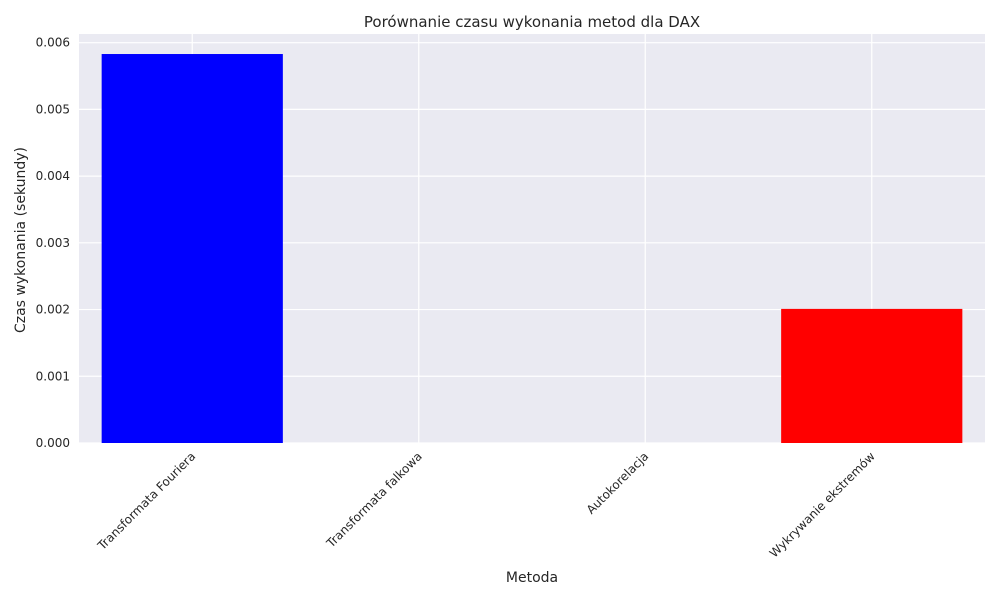  What do you see at coordinates (53, 310) in the screenshot?
I see `y-tick-label: 0.002` at bounding box center [53, 310].